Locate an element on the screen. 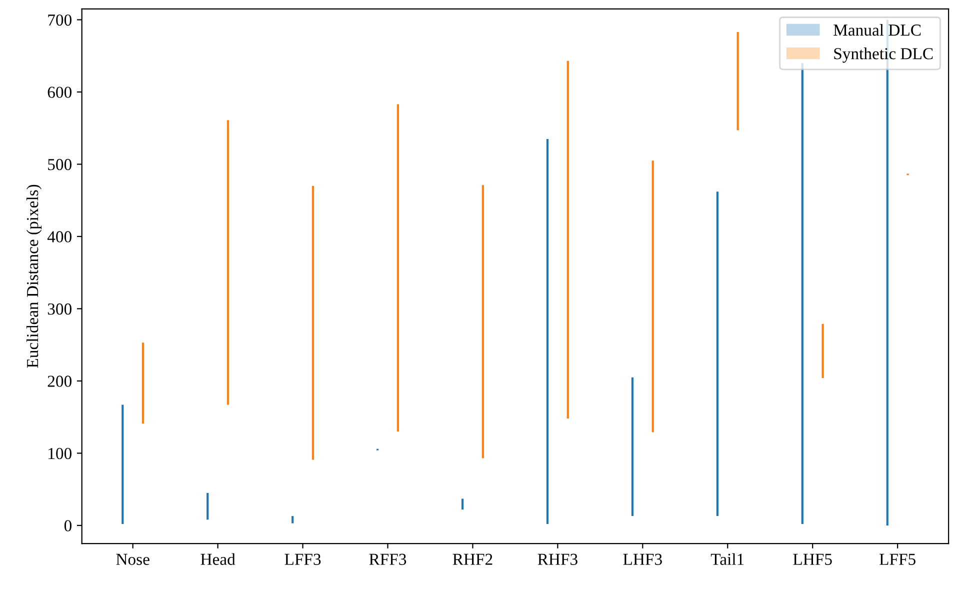  y-tick-label: 500 is located at coordinates (60, 164).